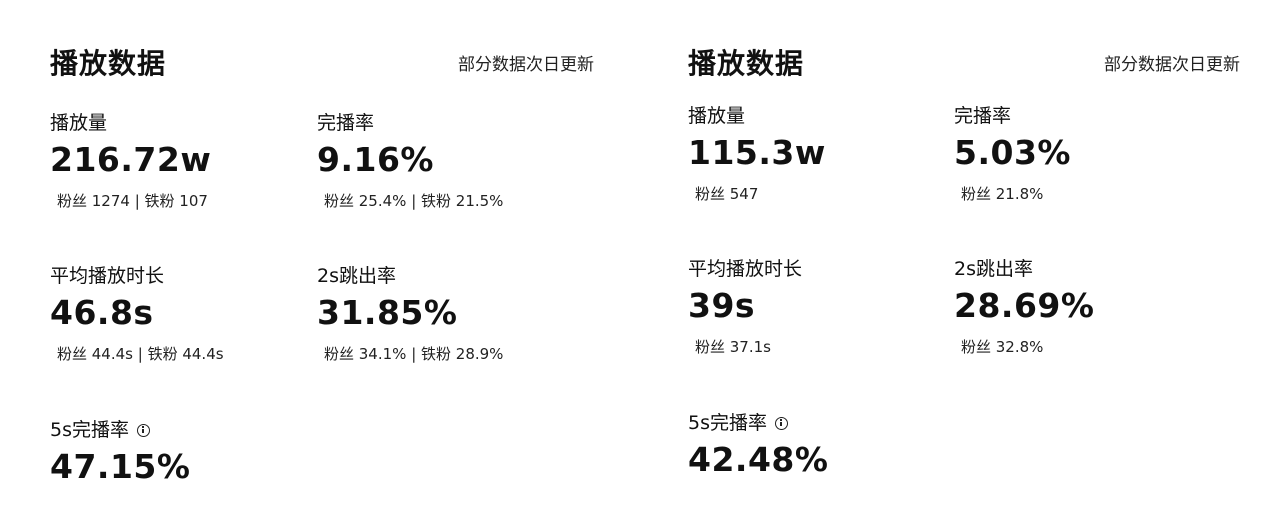 This screenshot has width=1280, height=510. I want to click on metric-value: 28.69%, so click(1024, 305).